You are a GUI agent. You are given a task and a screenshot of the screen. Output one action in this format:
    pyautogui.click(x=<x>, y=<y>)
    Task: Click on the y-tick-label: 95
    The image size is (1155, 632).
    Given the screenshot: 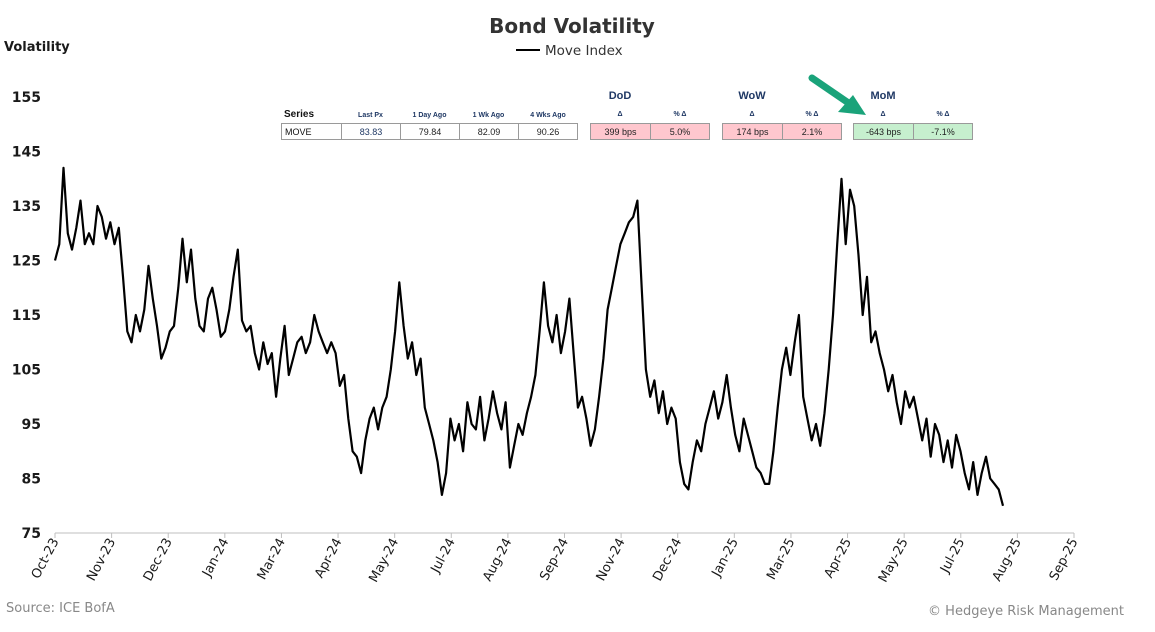 What is the action you would take?
    pyautogui.click(x=31, y=425)
    